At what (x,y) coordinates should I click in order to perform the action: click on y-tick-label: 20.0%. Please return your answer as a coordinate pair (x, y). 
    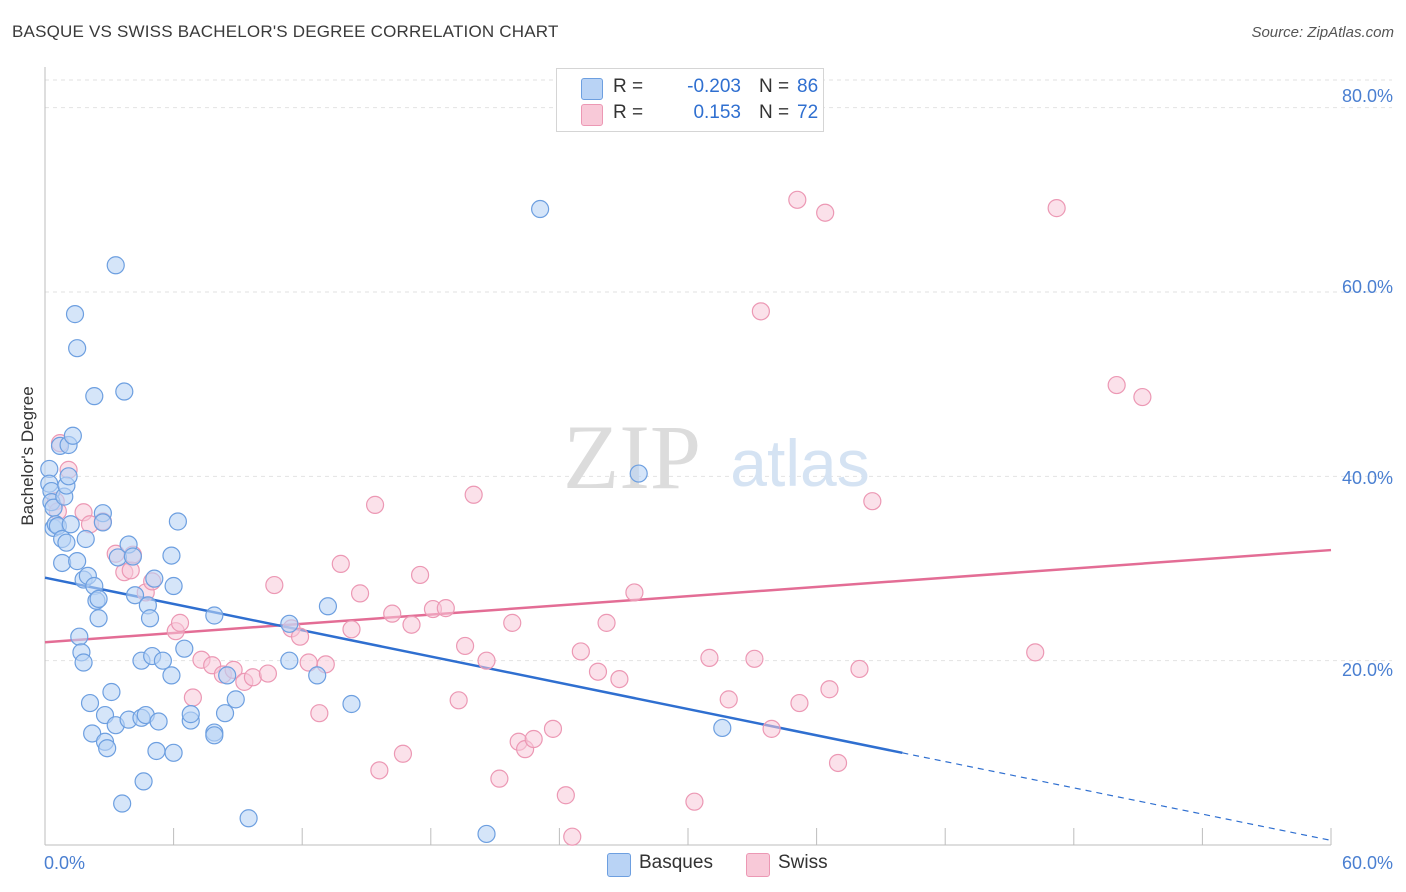
    Looking at the image, I should click on (1367, 670).